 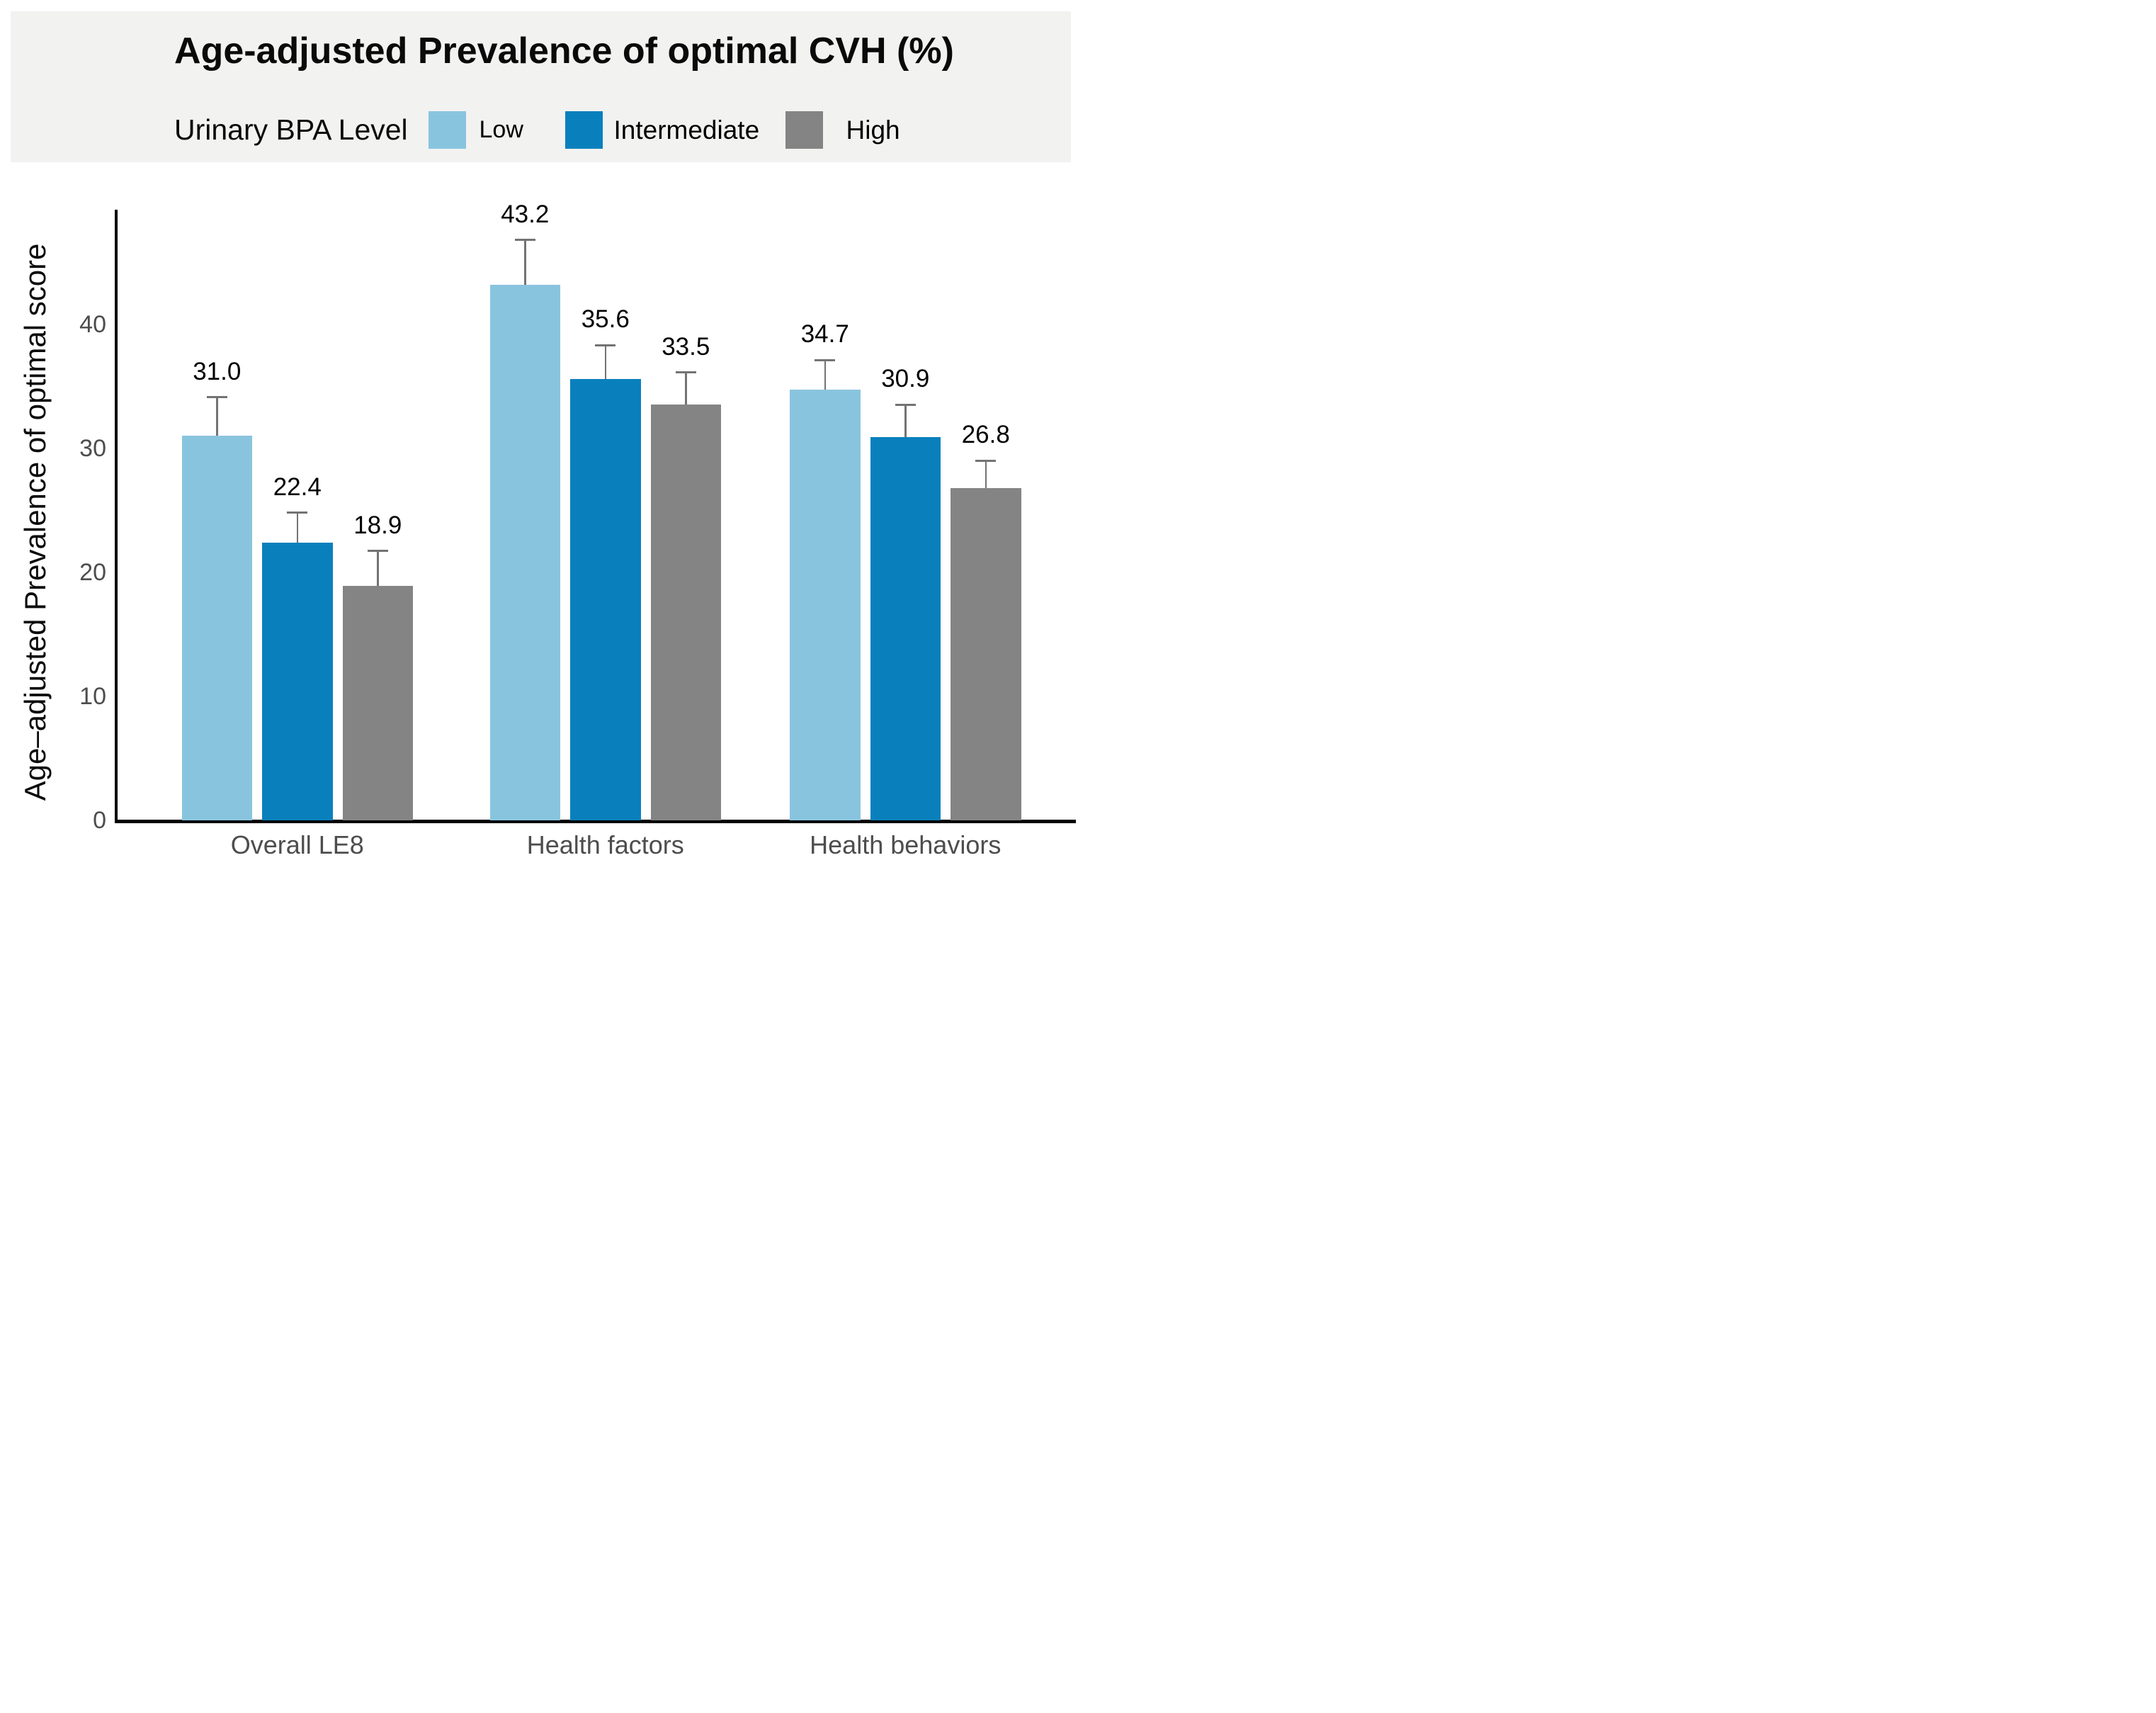 What do you see at coordinates (905, 379) in the screenshot?
I see `bar-value-label: 30.9` at bounding box center [905, 379].